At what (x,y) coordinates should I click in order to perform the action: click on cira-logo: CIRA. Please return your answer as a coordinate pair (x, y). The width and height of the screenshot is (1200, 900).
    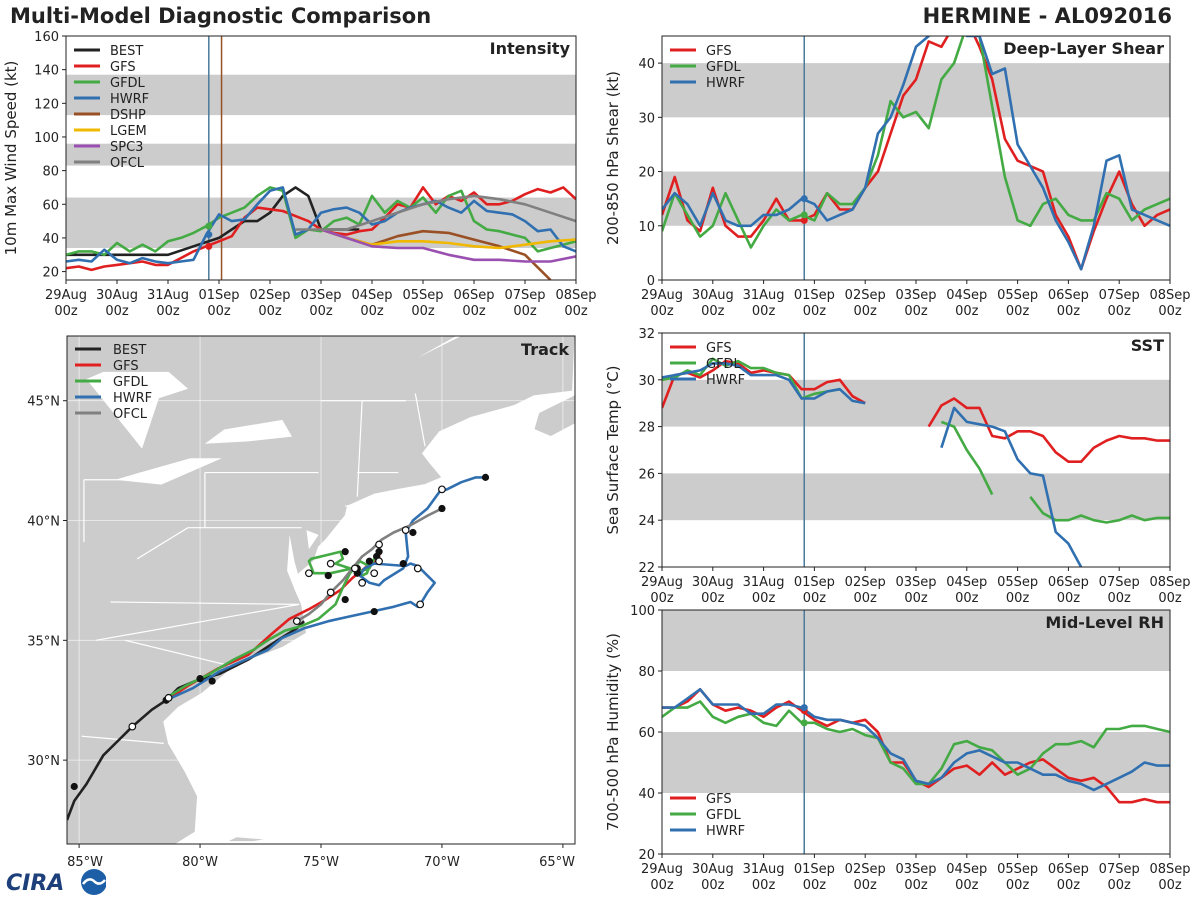
    Looking at the image, I should click on (56, 882).